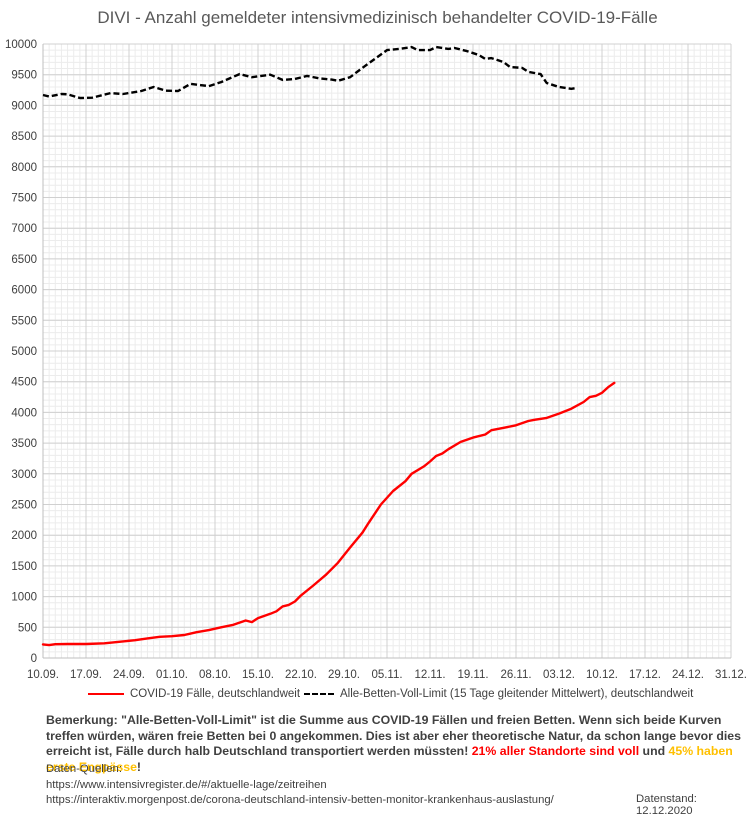 The width and height of the screenshot is (755, 817). Describe the element at coordinates (21, 45) in the screenshot. I see `y-tick-label: 10000` at that location.